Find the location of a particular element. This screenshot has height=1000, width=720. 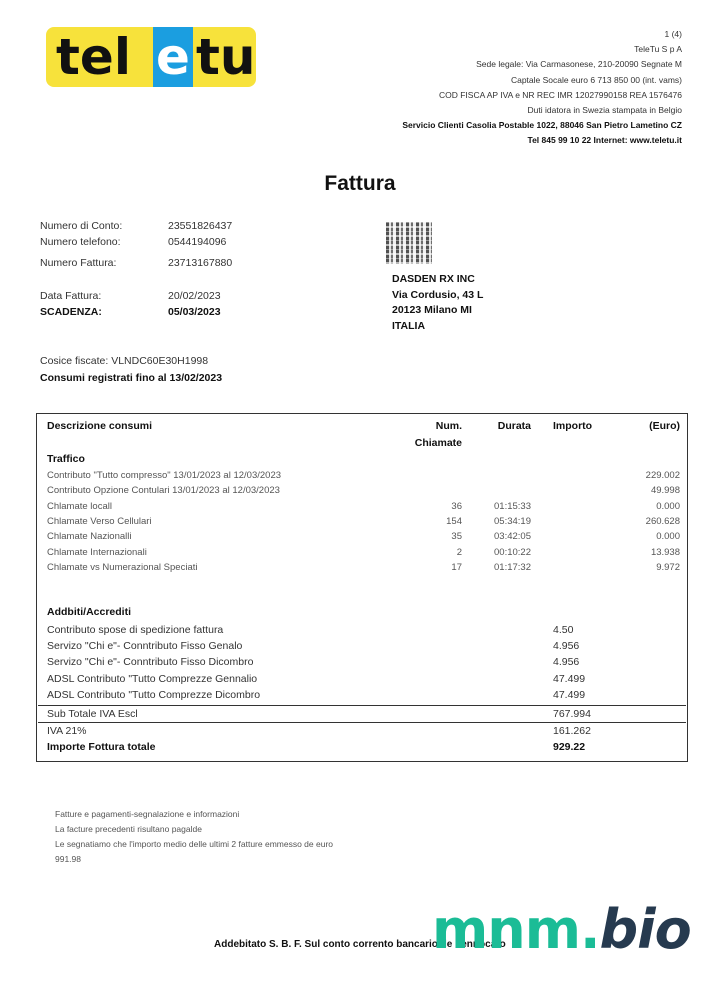

info-label: Numero Fattura: is located at coordinates (78, 263).